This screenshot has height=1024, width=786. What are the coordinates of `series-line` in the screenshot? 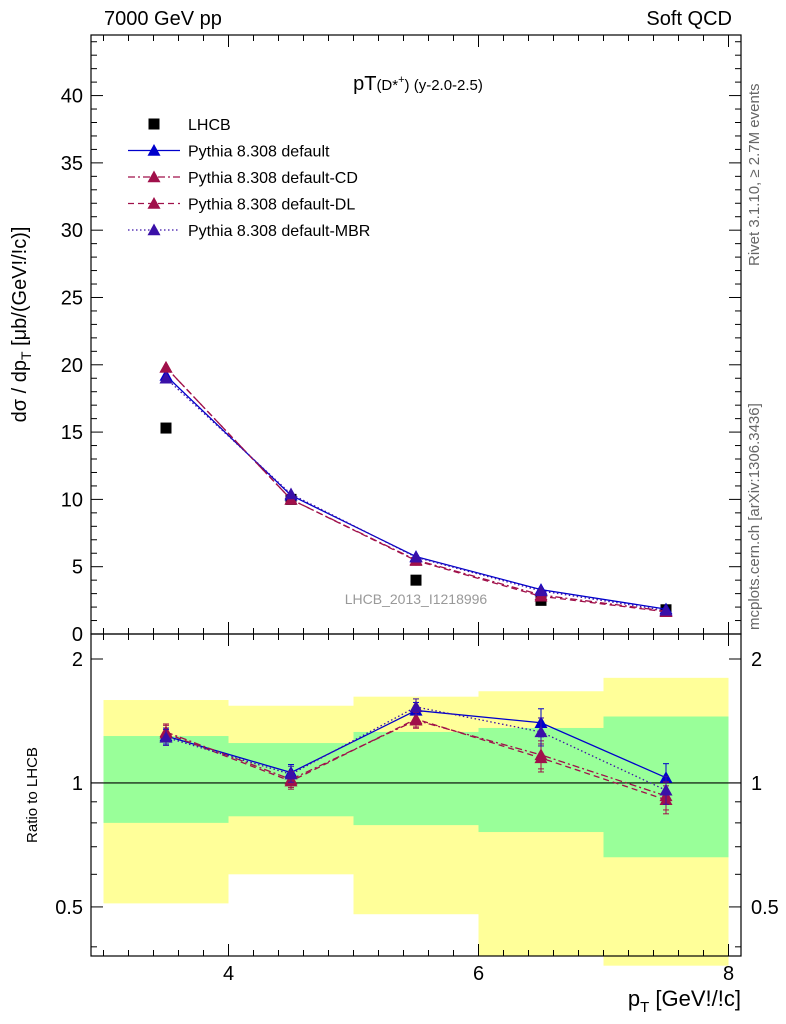 It's located at (416, 492).